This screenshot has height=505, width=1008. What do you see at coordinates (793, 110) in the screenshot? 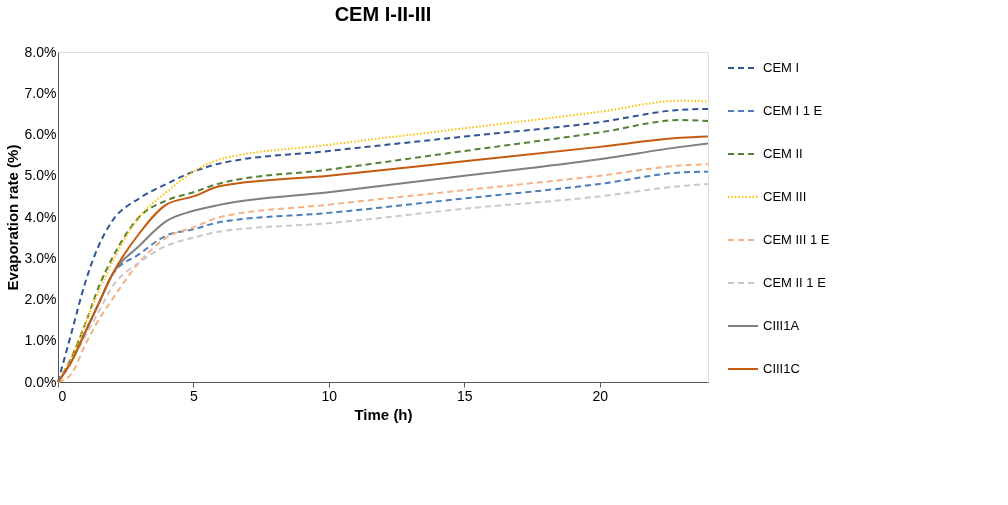
I see `legend-label: CEM I 1 E` at bounding box center [793, 110].